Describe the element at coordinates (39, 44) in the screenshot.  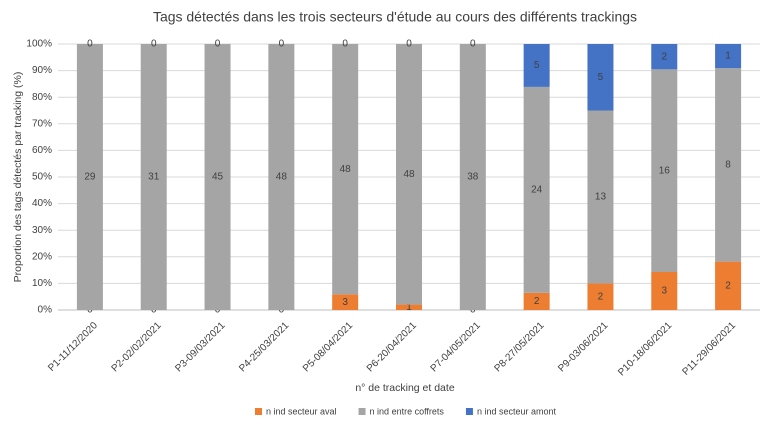
I see `y-tick-label: 100%` at that location.